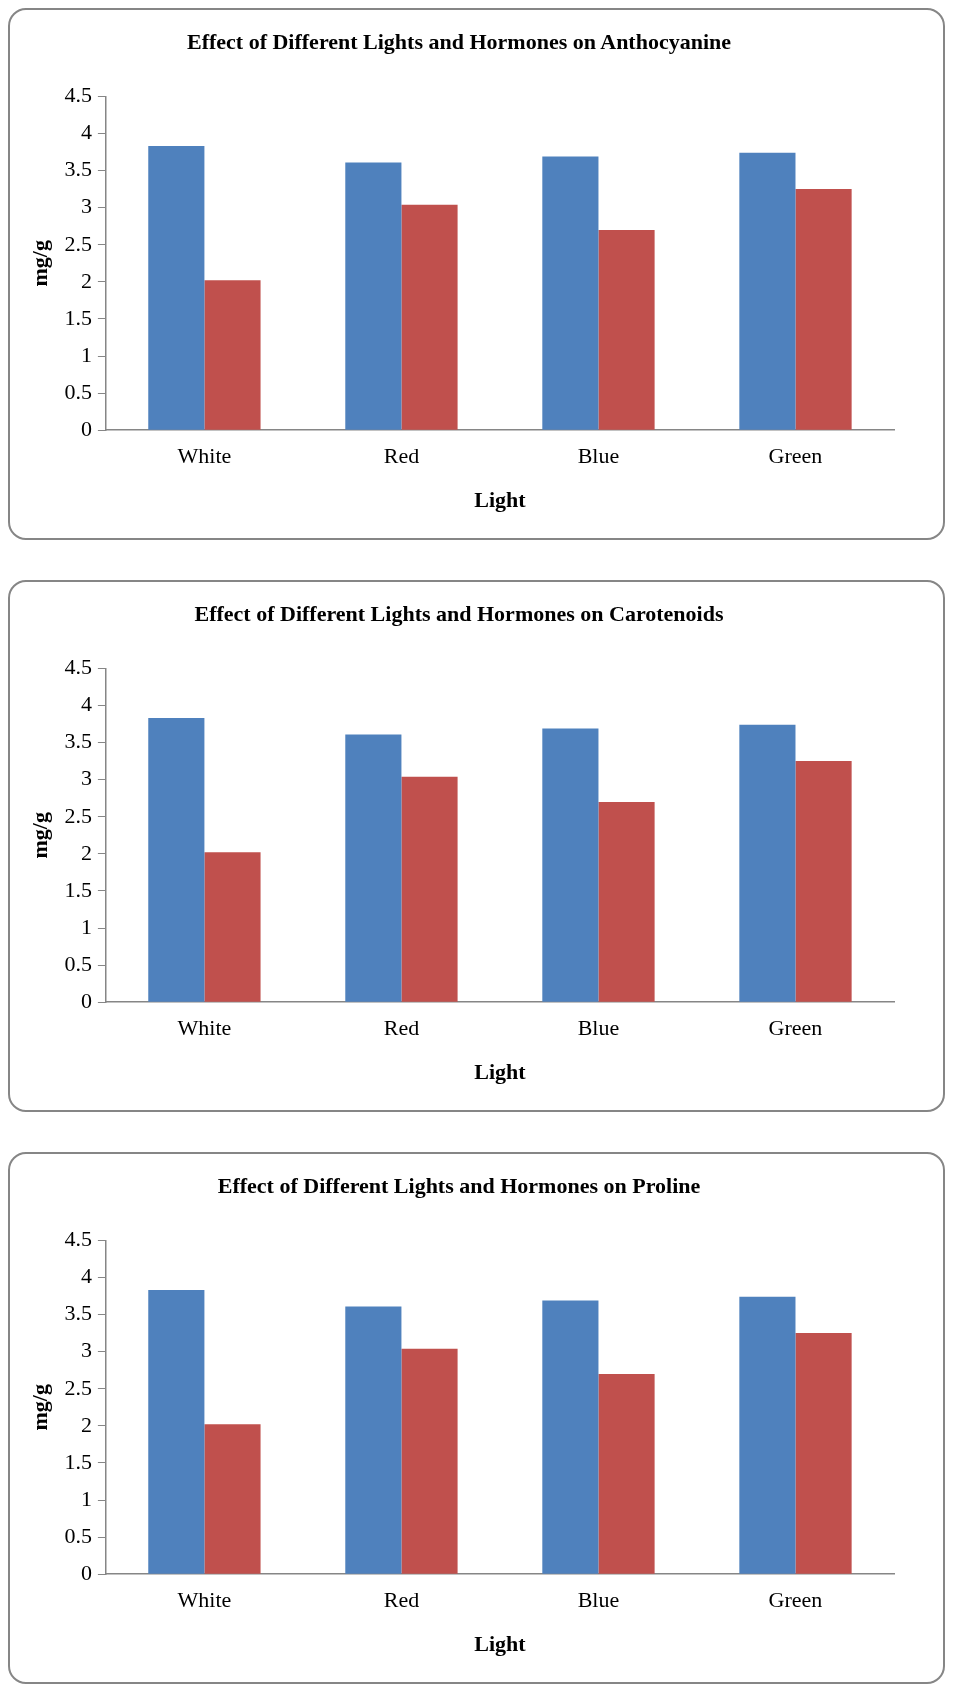 The width and height of the screenshot is (956, 1690). What do you see at coordinates (459, 1185) in the screenshot?
I see `chart-title: Effect of Different Lights and Hormones on Proline` at bounding box center [459, 1185].